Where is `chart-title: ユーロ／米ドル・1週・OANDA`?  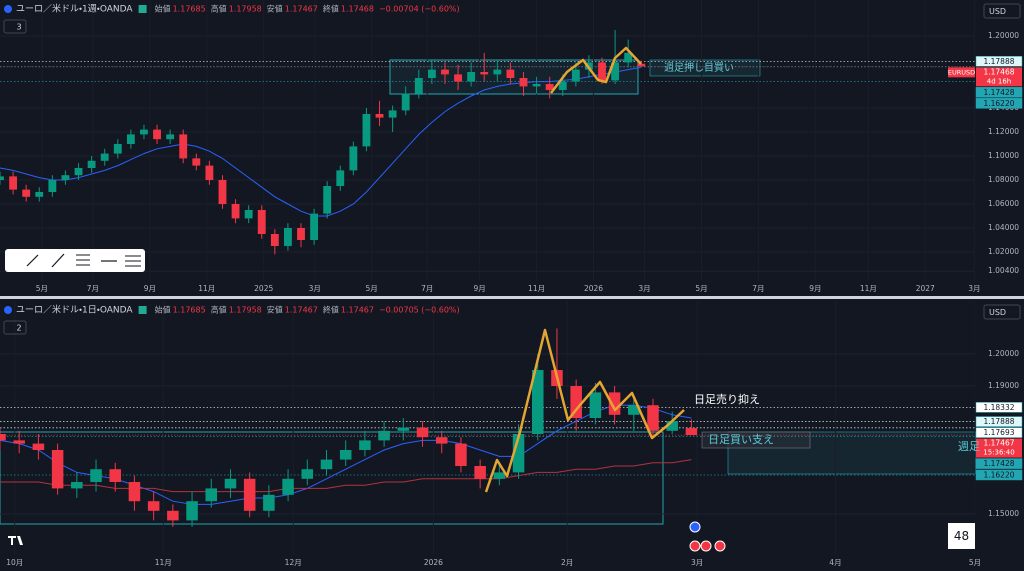
chart-title: ユーロ／米ドル・1週・OANDA is located at coordinates (74, 9).